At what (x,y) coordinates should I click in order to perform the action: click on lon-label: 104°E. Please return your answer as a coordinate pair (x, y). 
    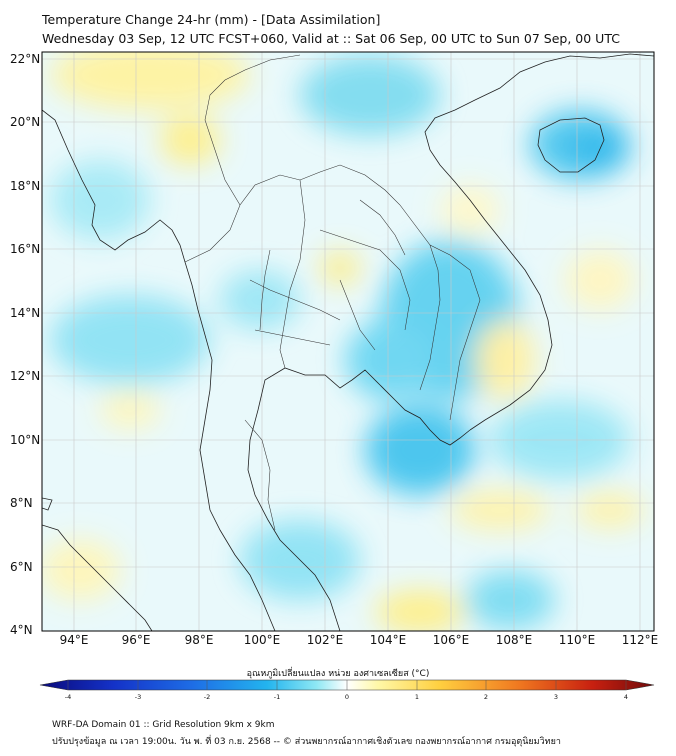
    Looking at the image, I should click on (388, 640).